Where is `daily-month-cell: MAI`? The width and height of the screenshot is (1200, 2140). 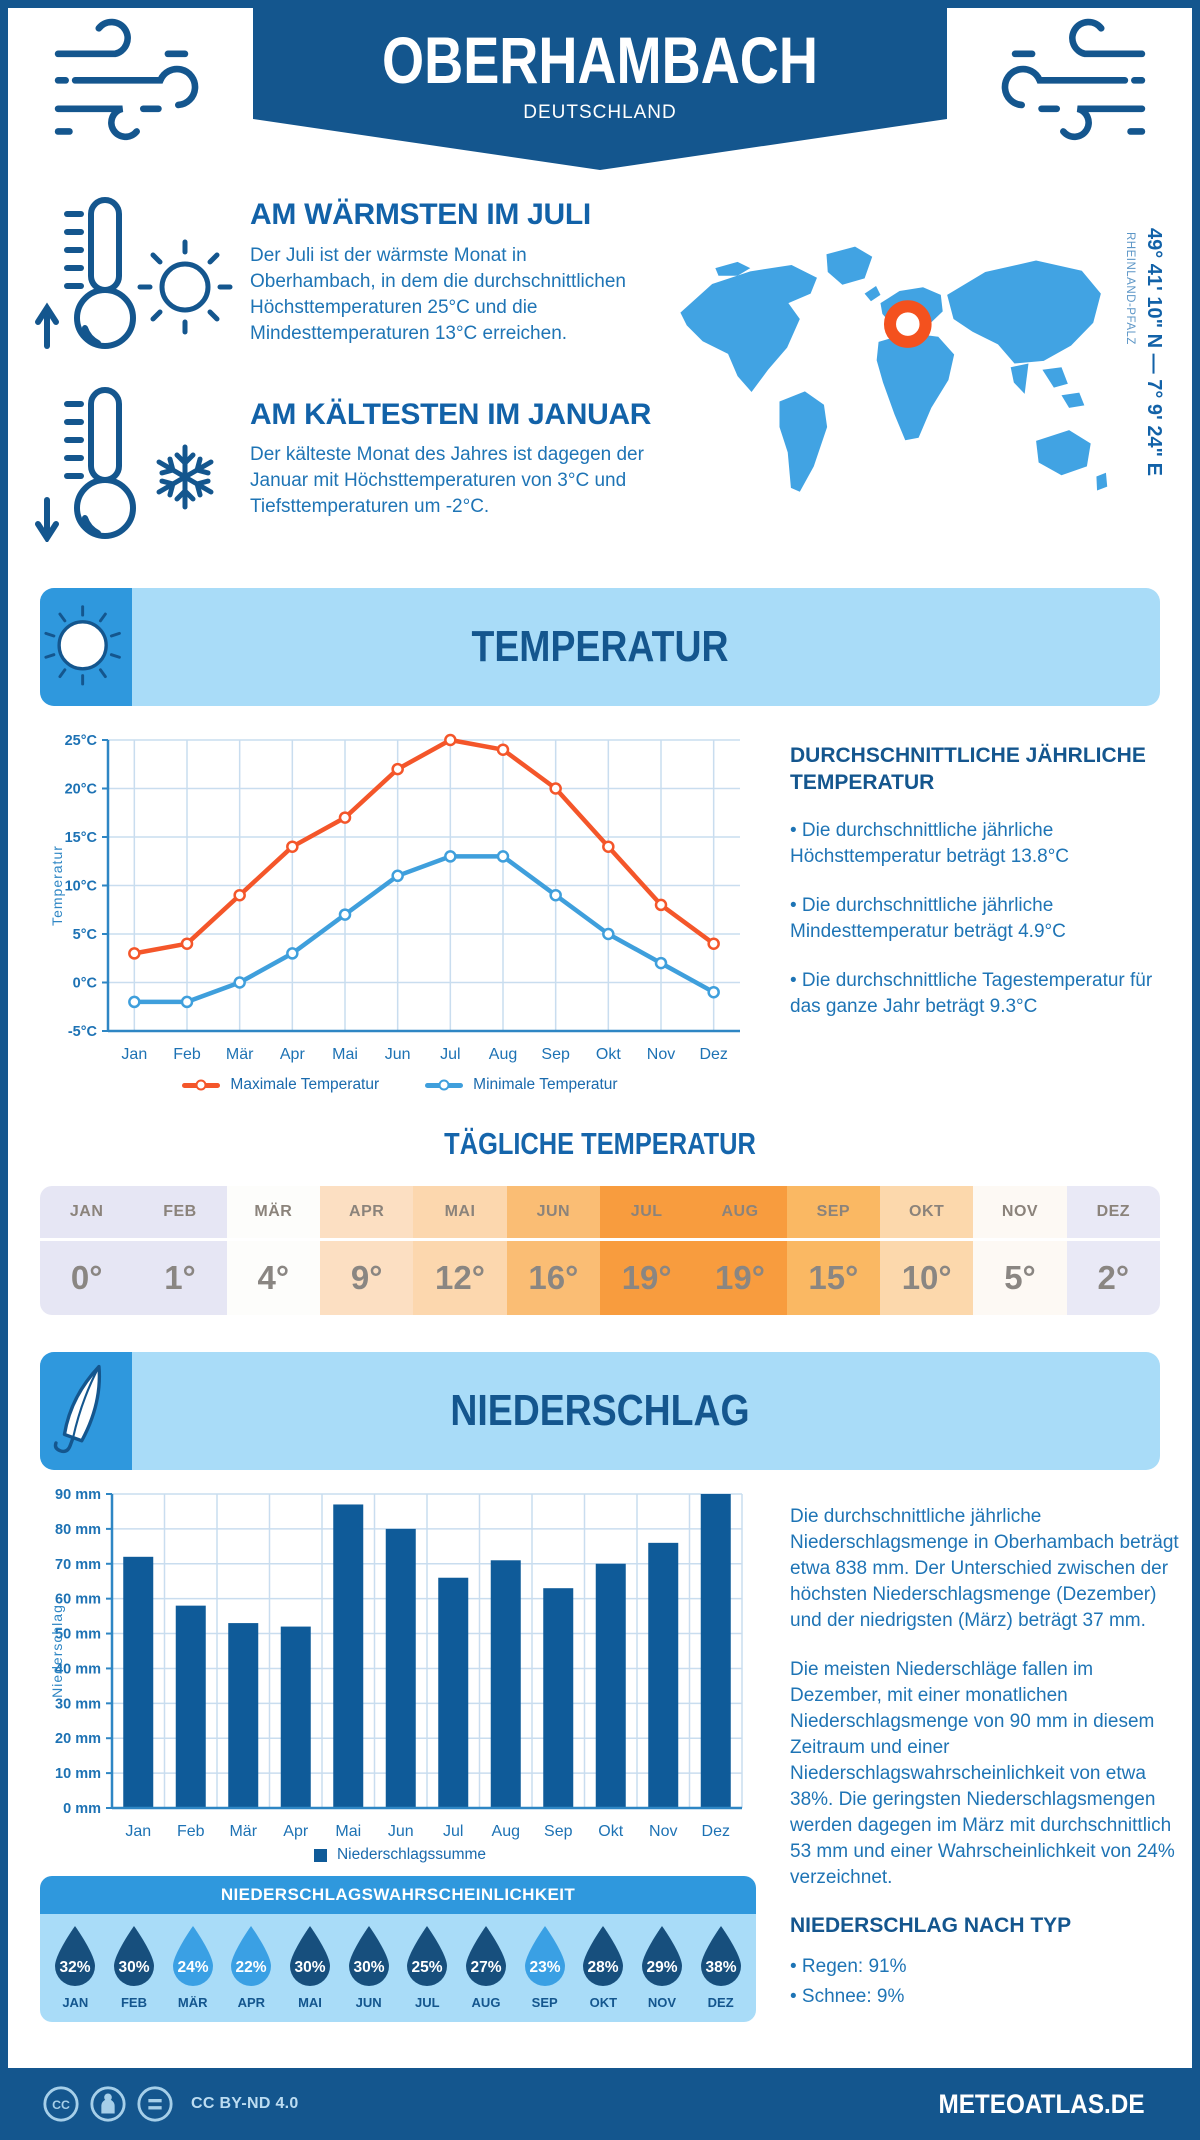 daily-month-cell: MAI is located at coordinates (460, 1212).